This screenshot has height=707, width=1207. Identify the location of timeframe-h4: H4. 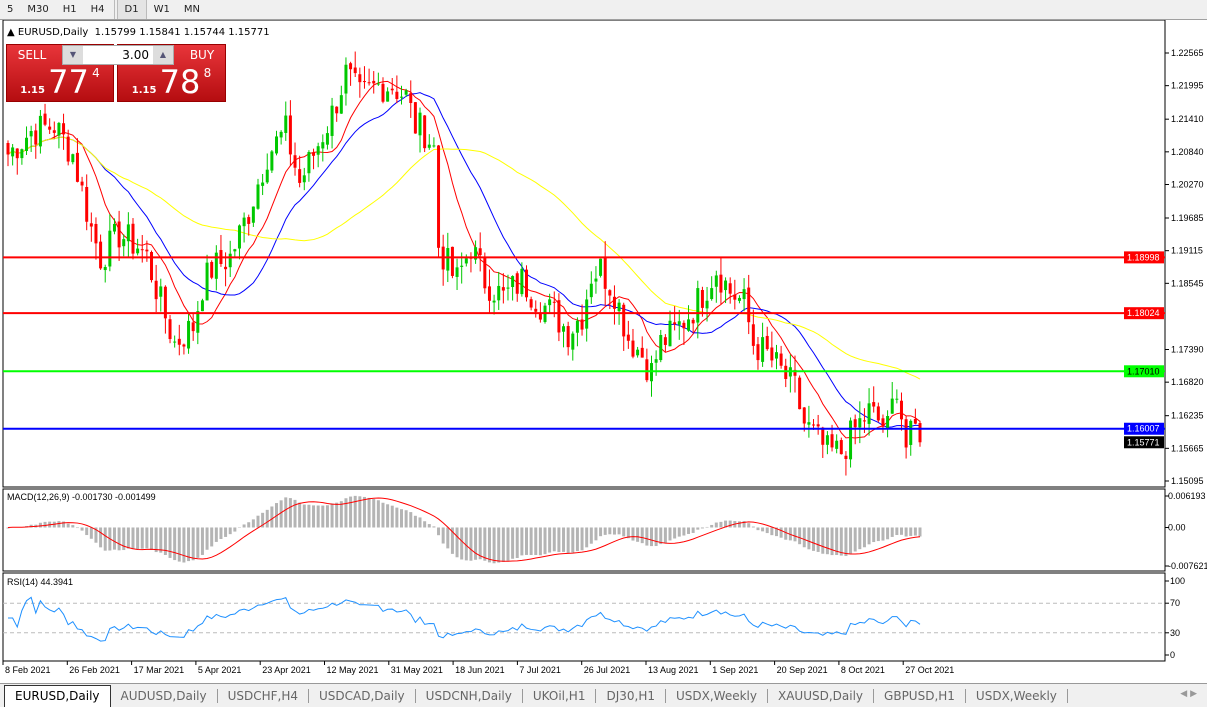
(97, 9).